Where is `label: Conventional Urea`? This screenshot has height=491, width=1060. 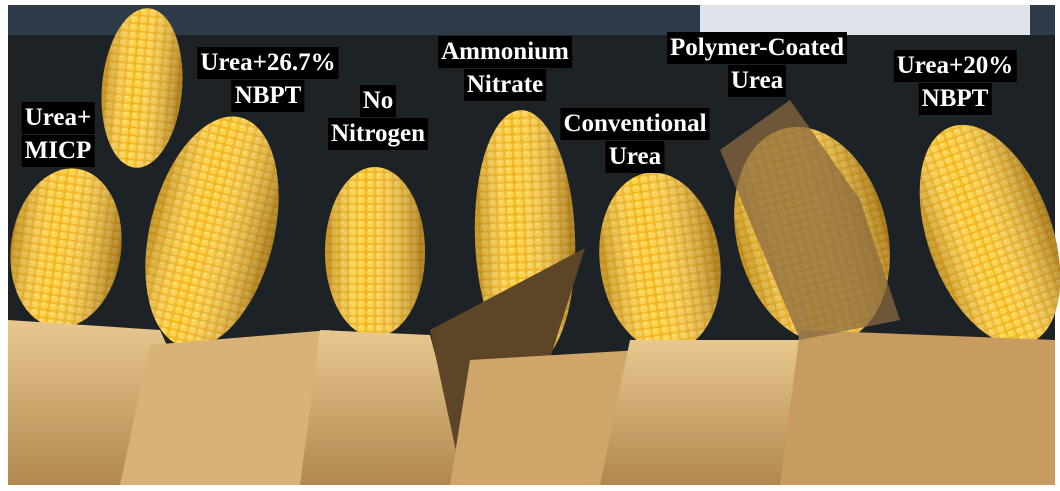
label: Conventional Urea is located at coordinates (635, 141).